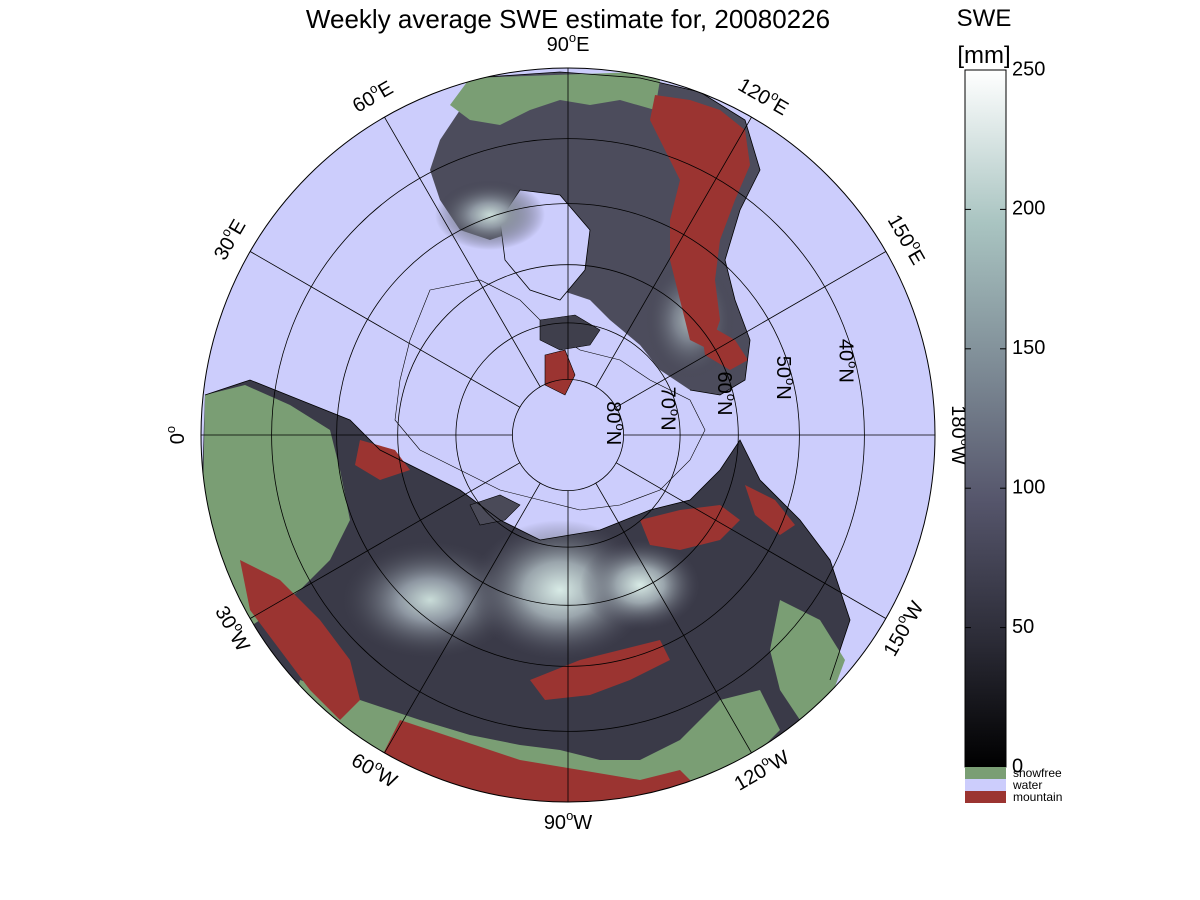  I want to click on snowfree-east-asia, so click(807, 660).